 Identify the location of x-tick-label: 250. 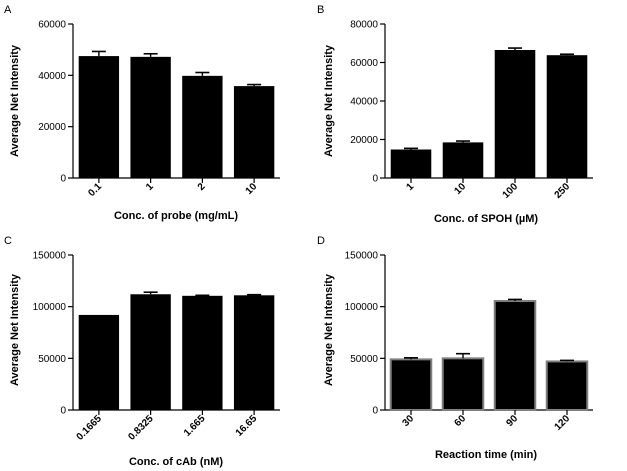
(563, 191).